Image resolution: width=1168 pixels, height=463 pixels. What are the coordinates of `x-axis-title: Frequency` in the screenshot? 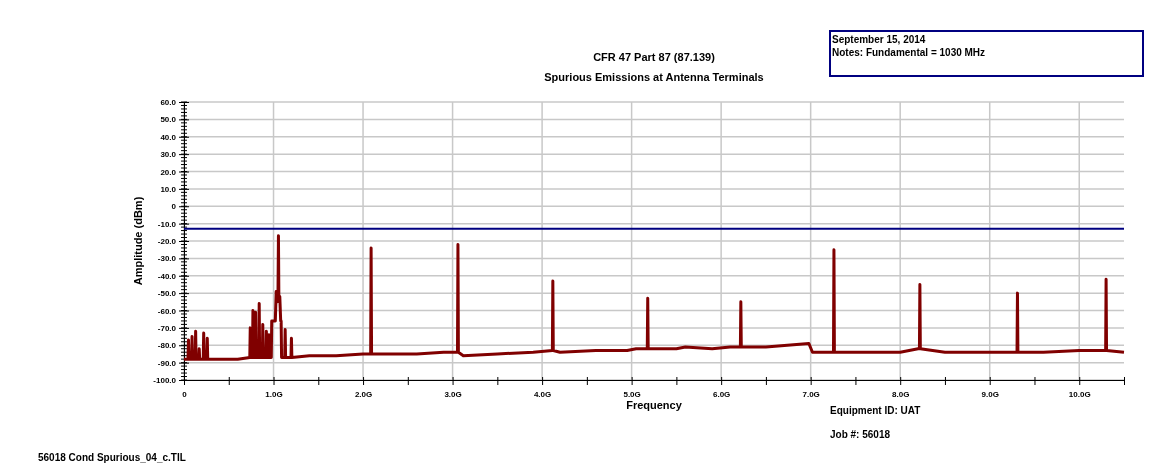 It's located at (654, 405).